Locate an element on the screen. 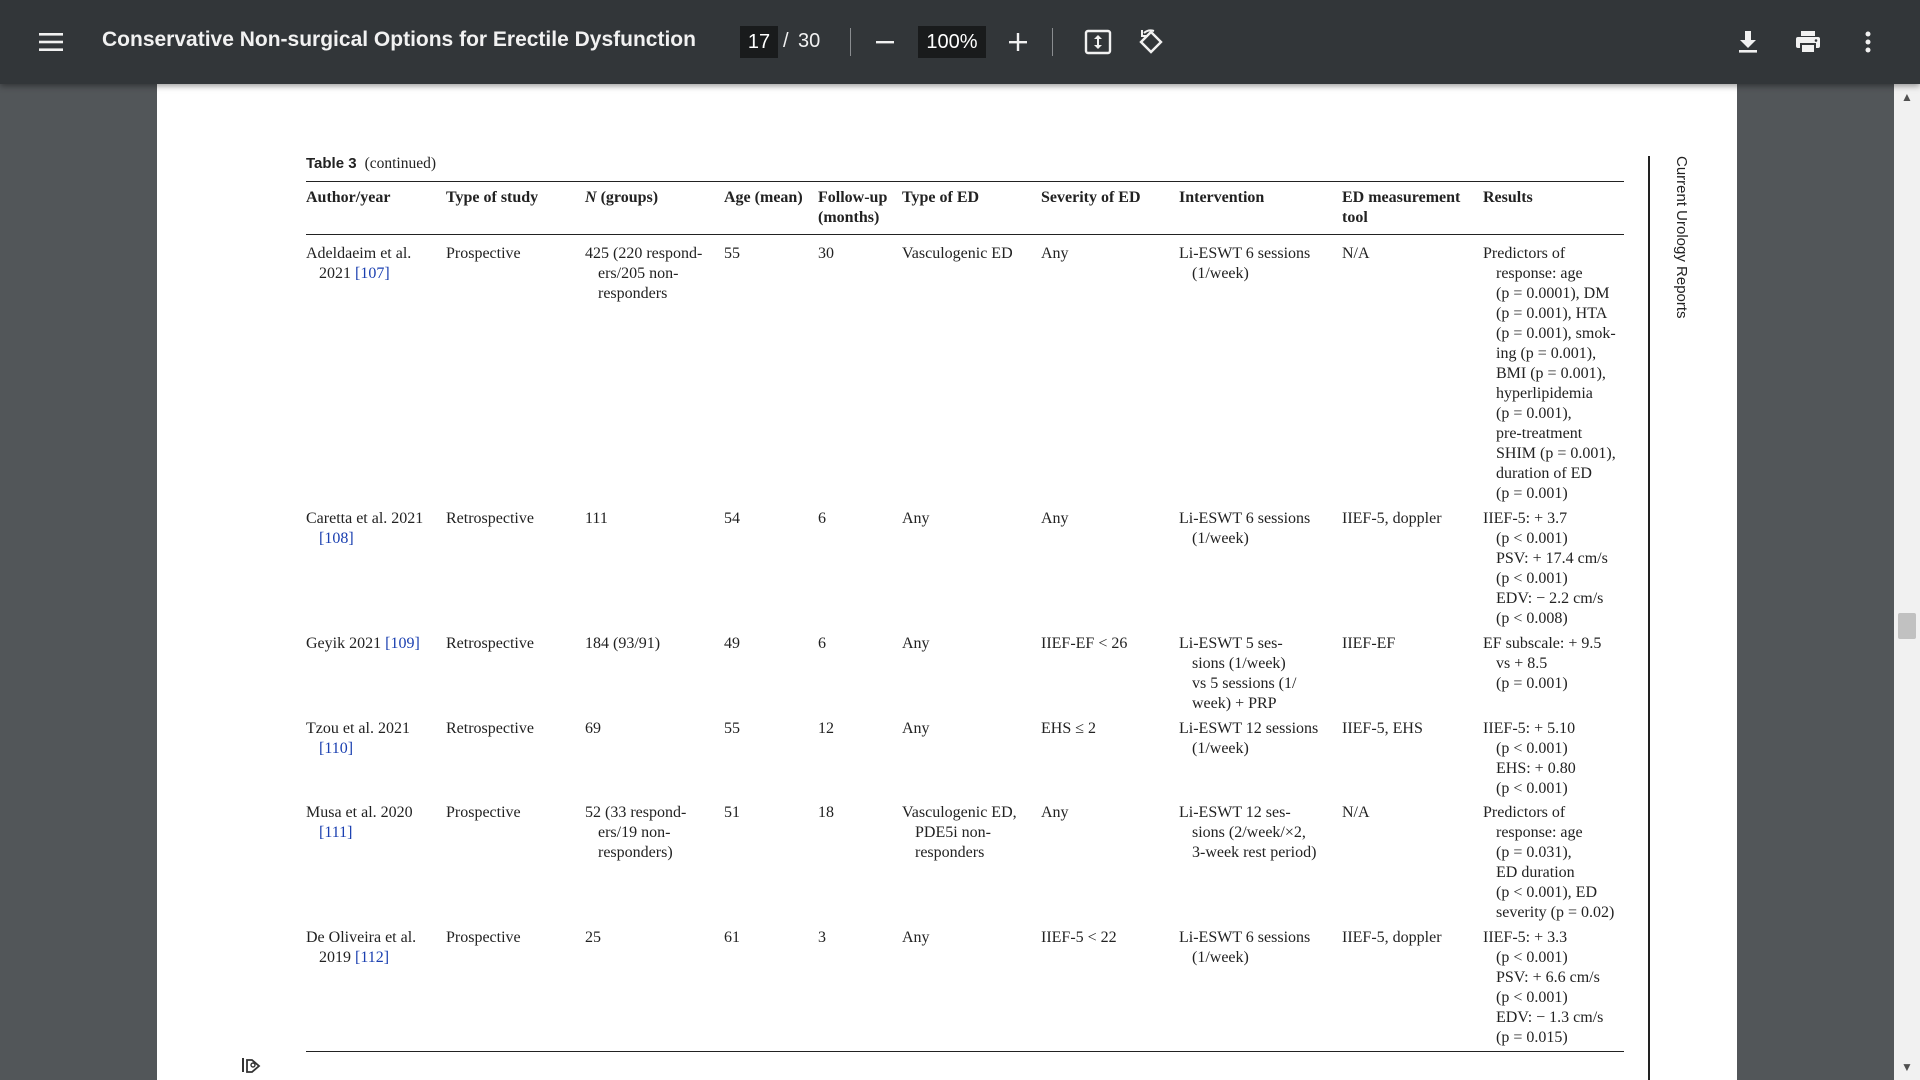 The height and width of the screenshot is (1080, 1920). table-cell-author-line: Tzou et al. 2021 is located at coordinates (358, 728).